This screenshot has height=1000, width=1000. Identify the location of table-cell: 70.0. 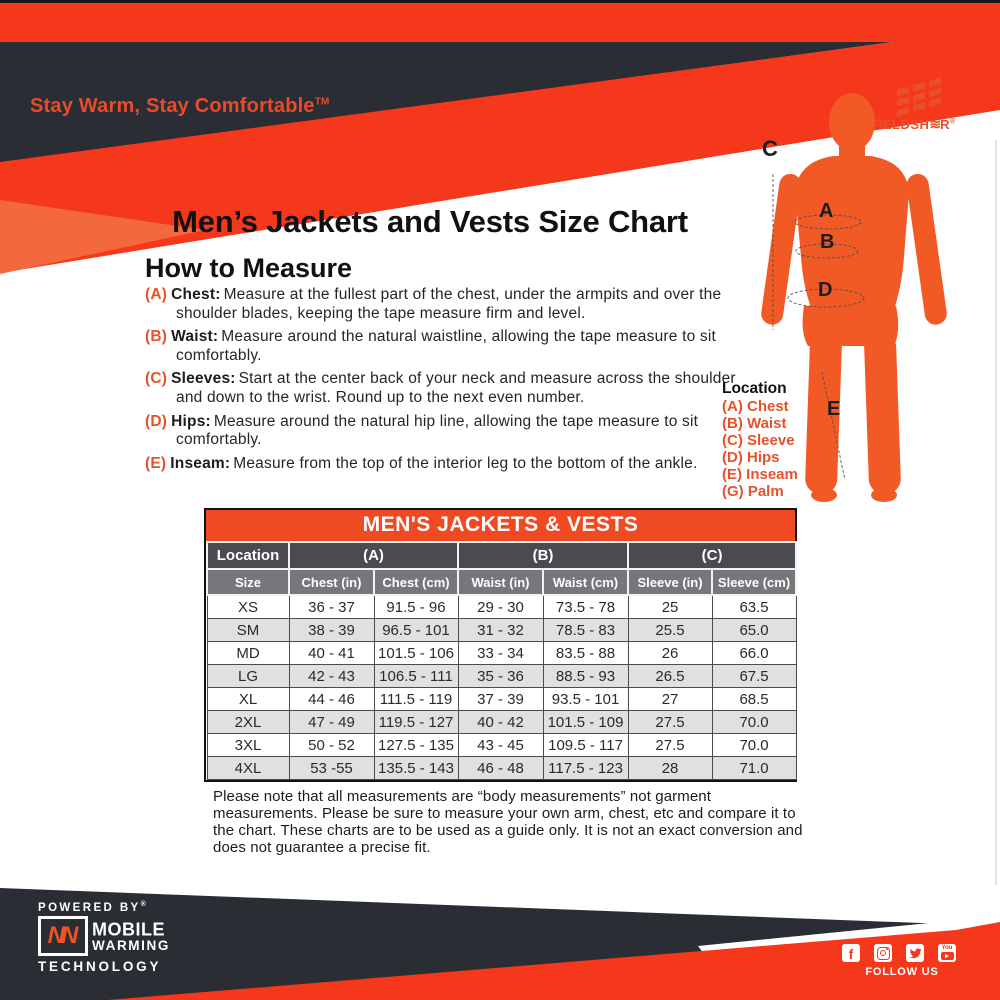
(754, 745).